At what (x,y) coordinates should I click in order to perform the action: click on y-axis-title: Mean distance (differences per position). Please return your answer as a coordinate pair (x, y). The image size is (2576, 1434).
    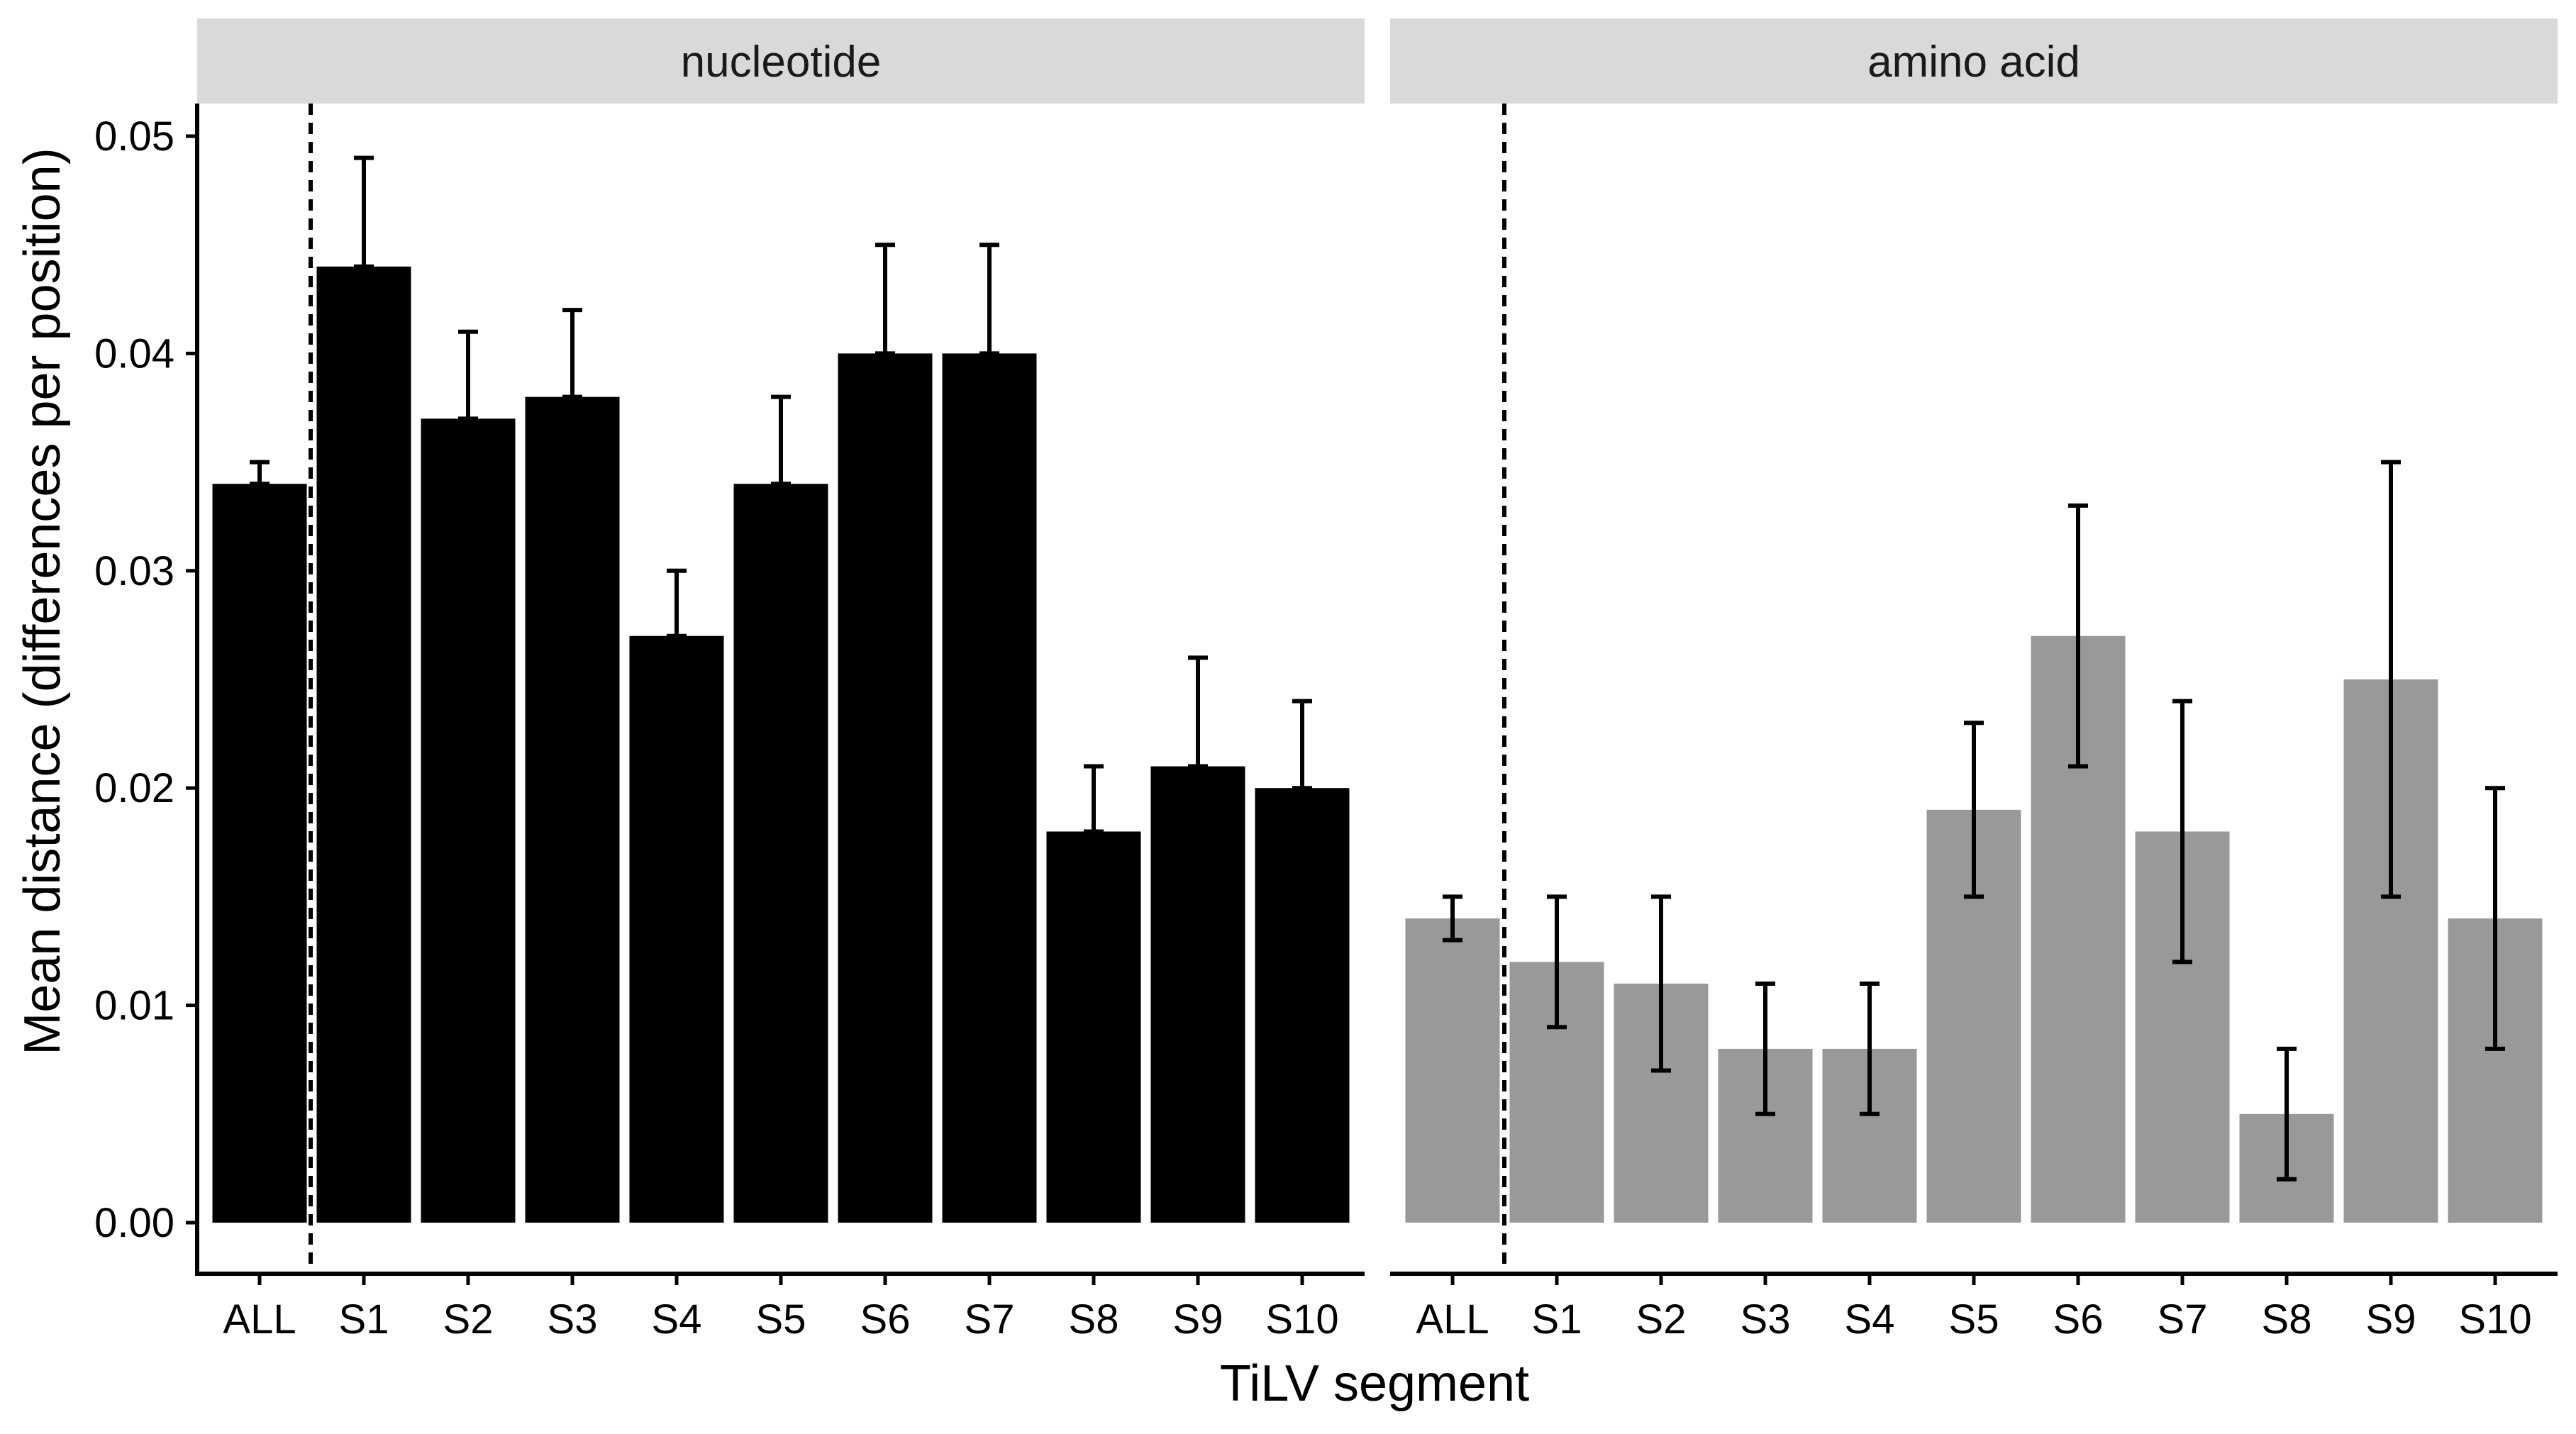
    Looking at the image, I should click on (42, 601).